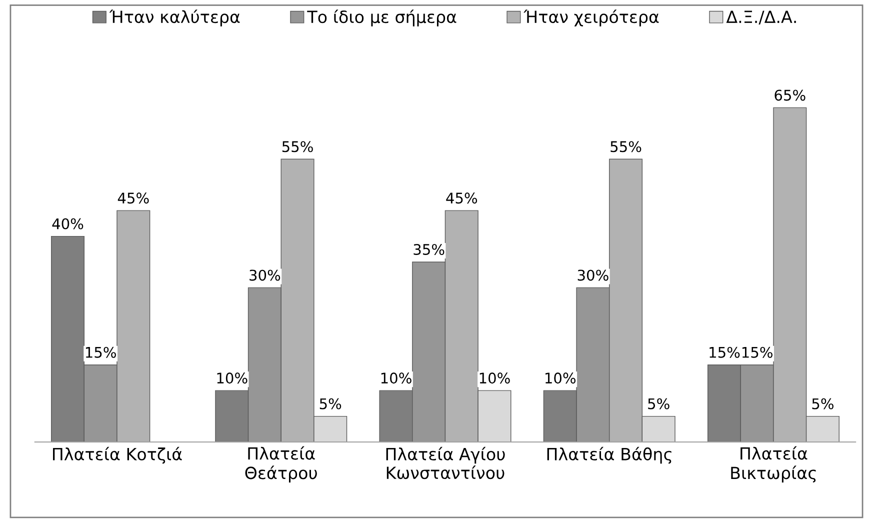 Image resolution: width=873 pixels, height=520 pixels. What do you see at coordinates (773, 464) in the screenshot?
I see `x-tick-label: Πλατεία Βικτωρίας` at bounding box center [773, 464].